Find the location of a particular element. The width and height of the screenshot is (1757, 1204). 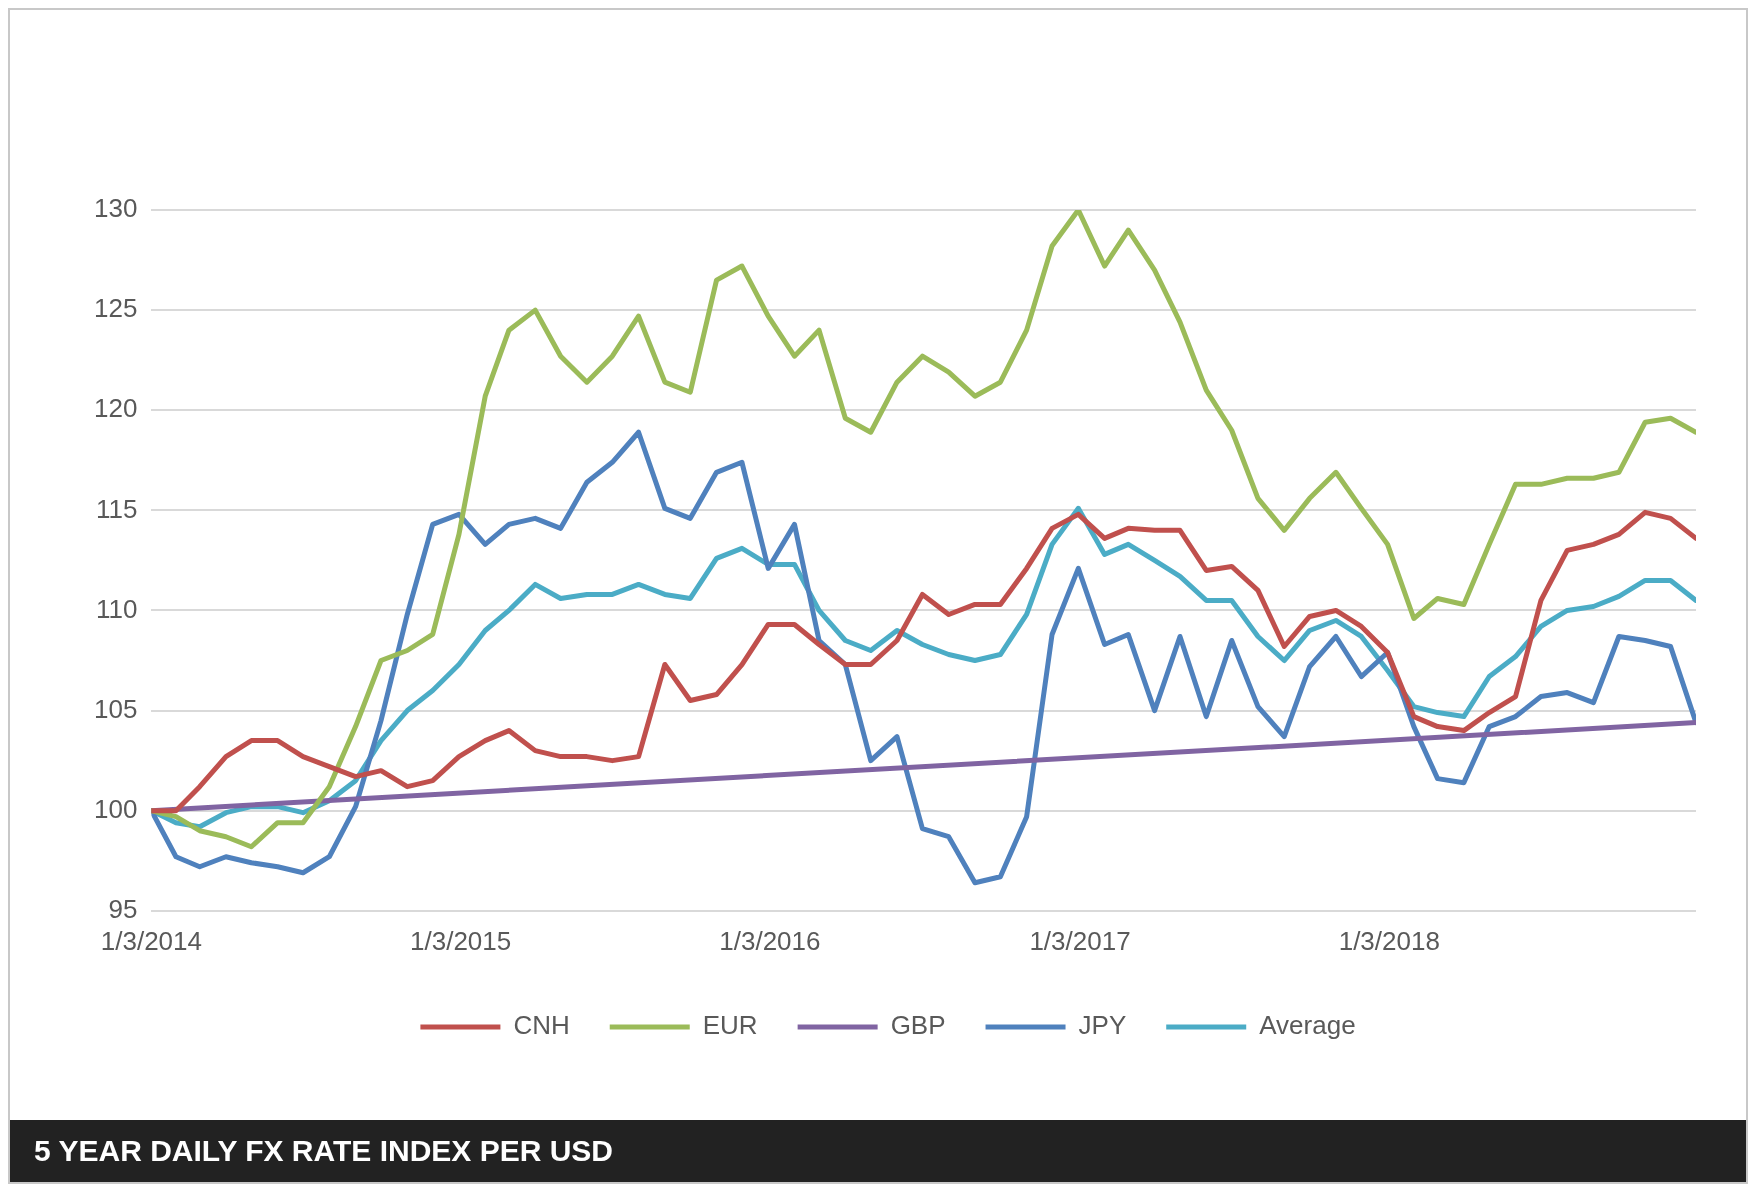

y-tick-label: 110 is located at coordinates (116, 608).